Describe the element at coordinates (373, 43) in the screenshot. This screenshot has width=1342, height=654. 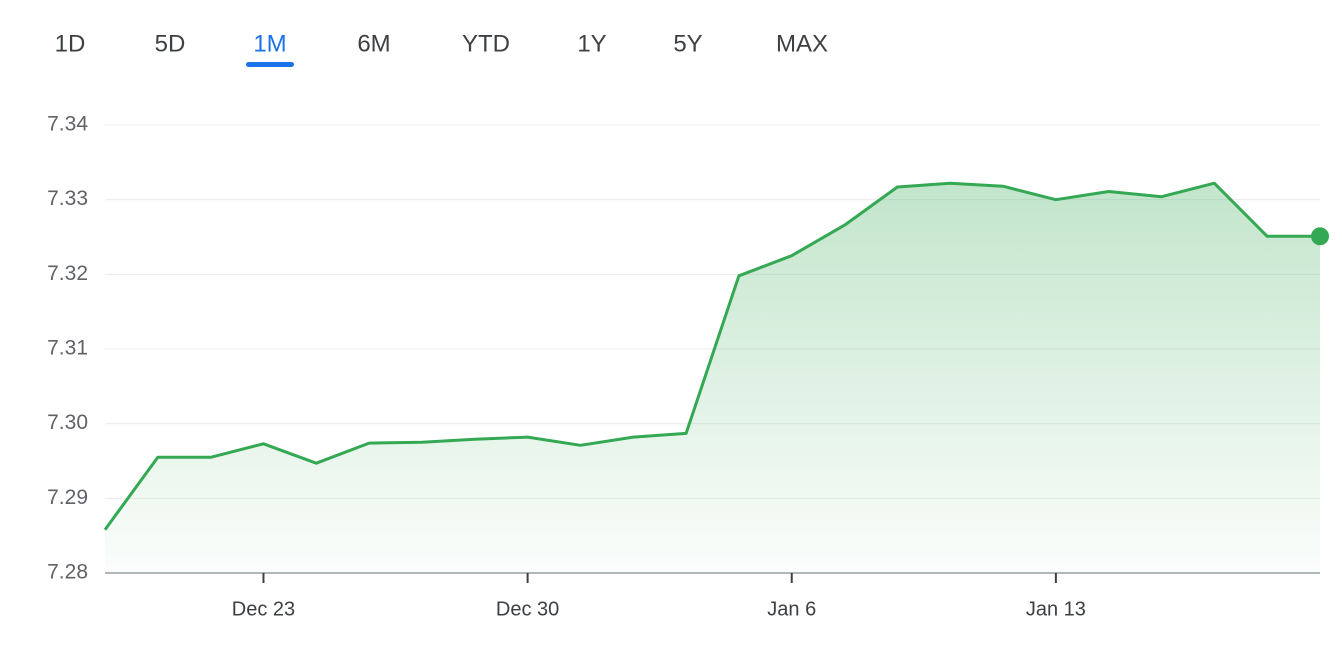
I see `range-tab: 6M` at that location.